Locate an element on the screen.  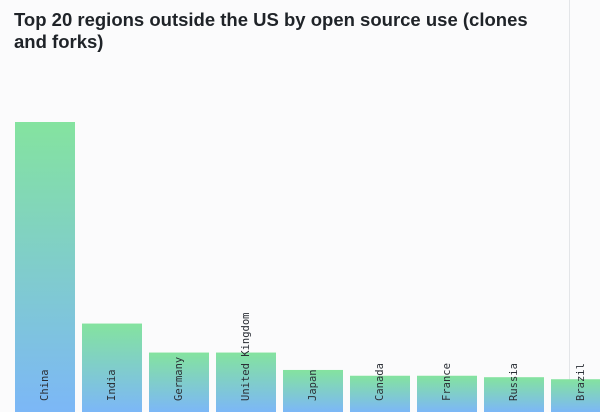
bar-india is located at coordinates (112, 367).